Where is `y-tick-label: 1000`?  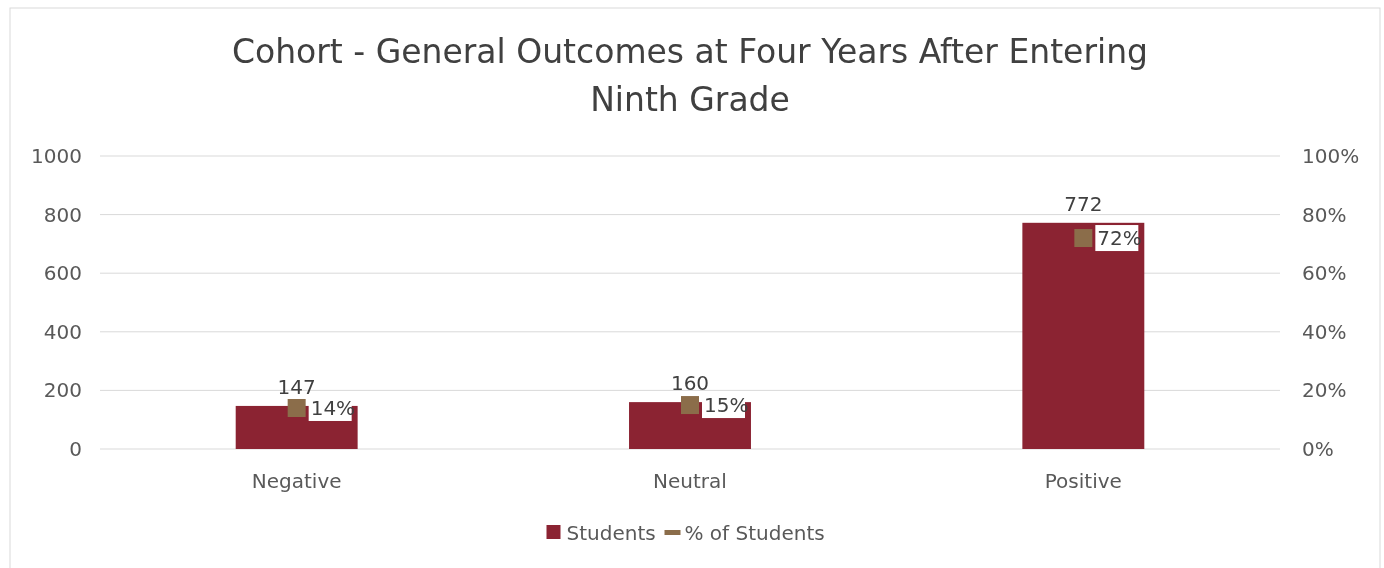
y-tick-label: 1000 is located at coordinates (56, 156).